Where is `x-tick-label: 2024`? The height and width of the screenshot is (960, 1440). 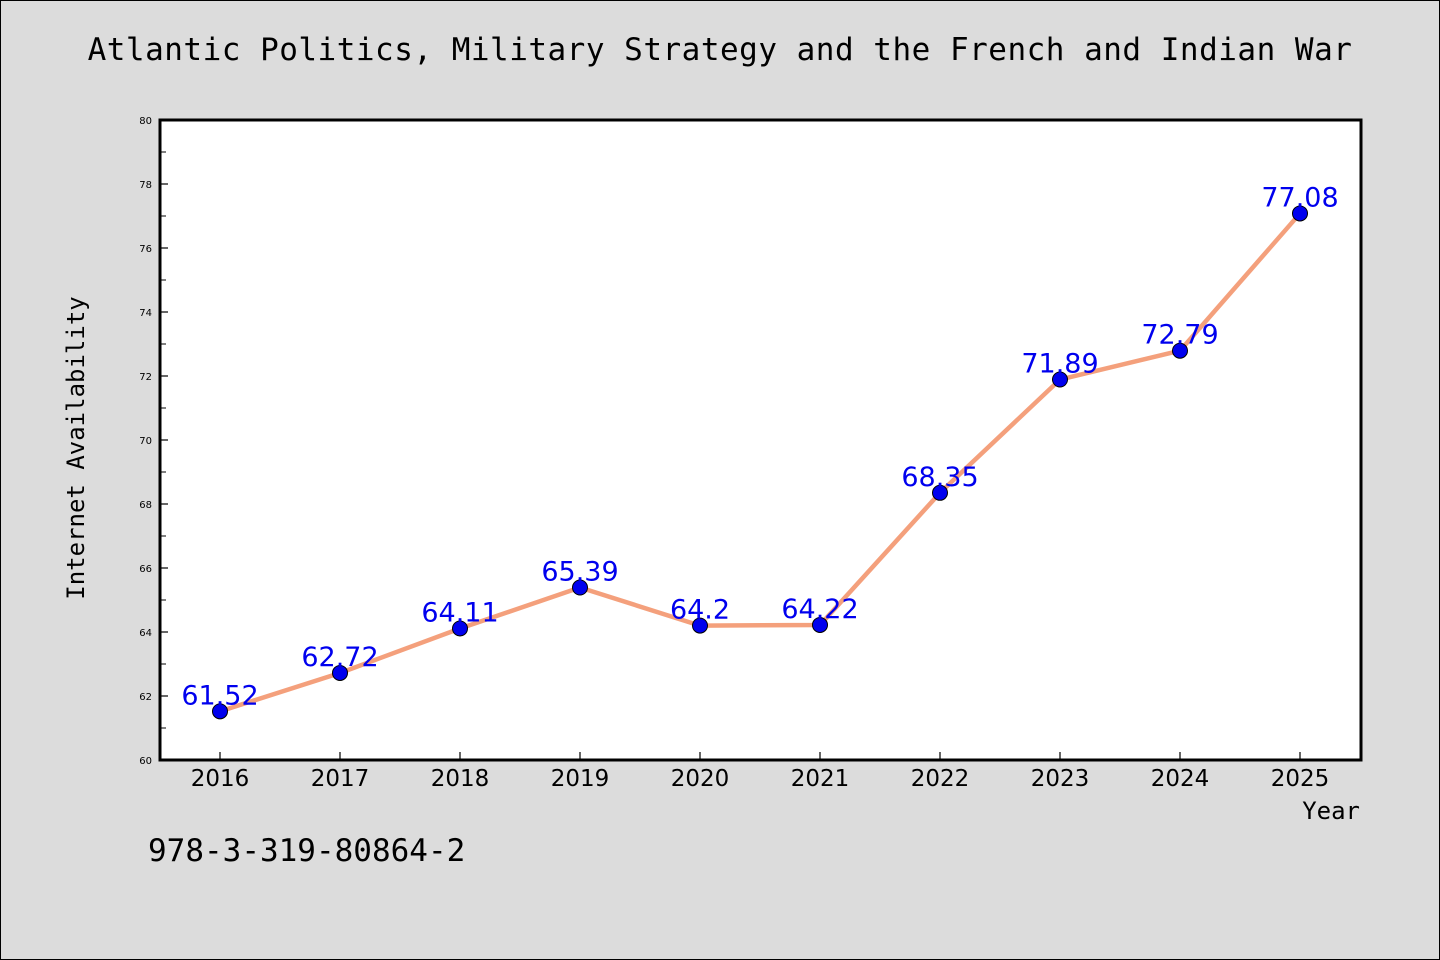
x-tick-label: 2024 is located at coordinates (1180, 779).